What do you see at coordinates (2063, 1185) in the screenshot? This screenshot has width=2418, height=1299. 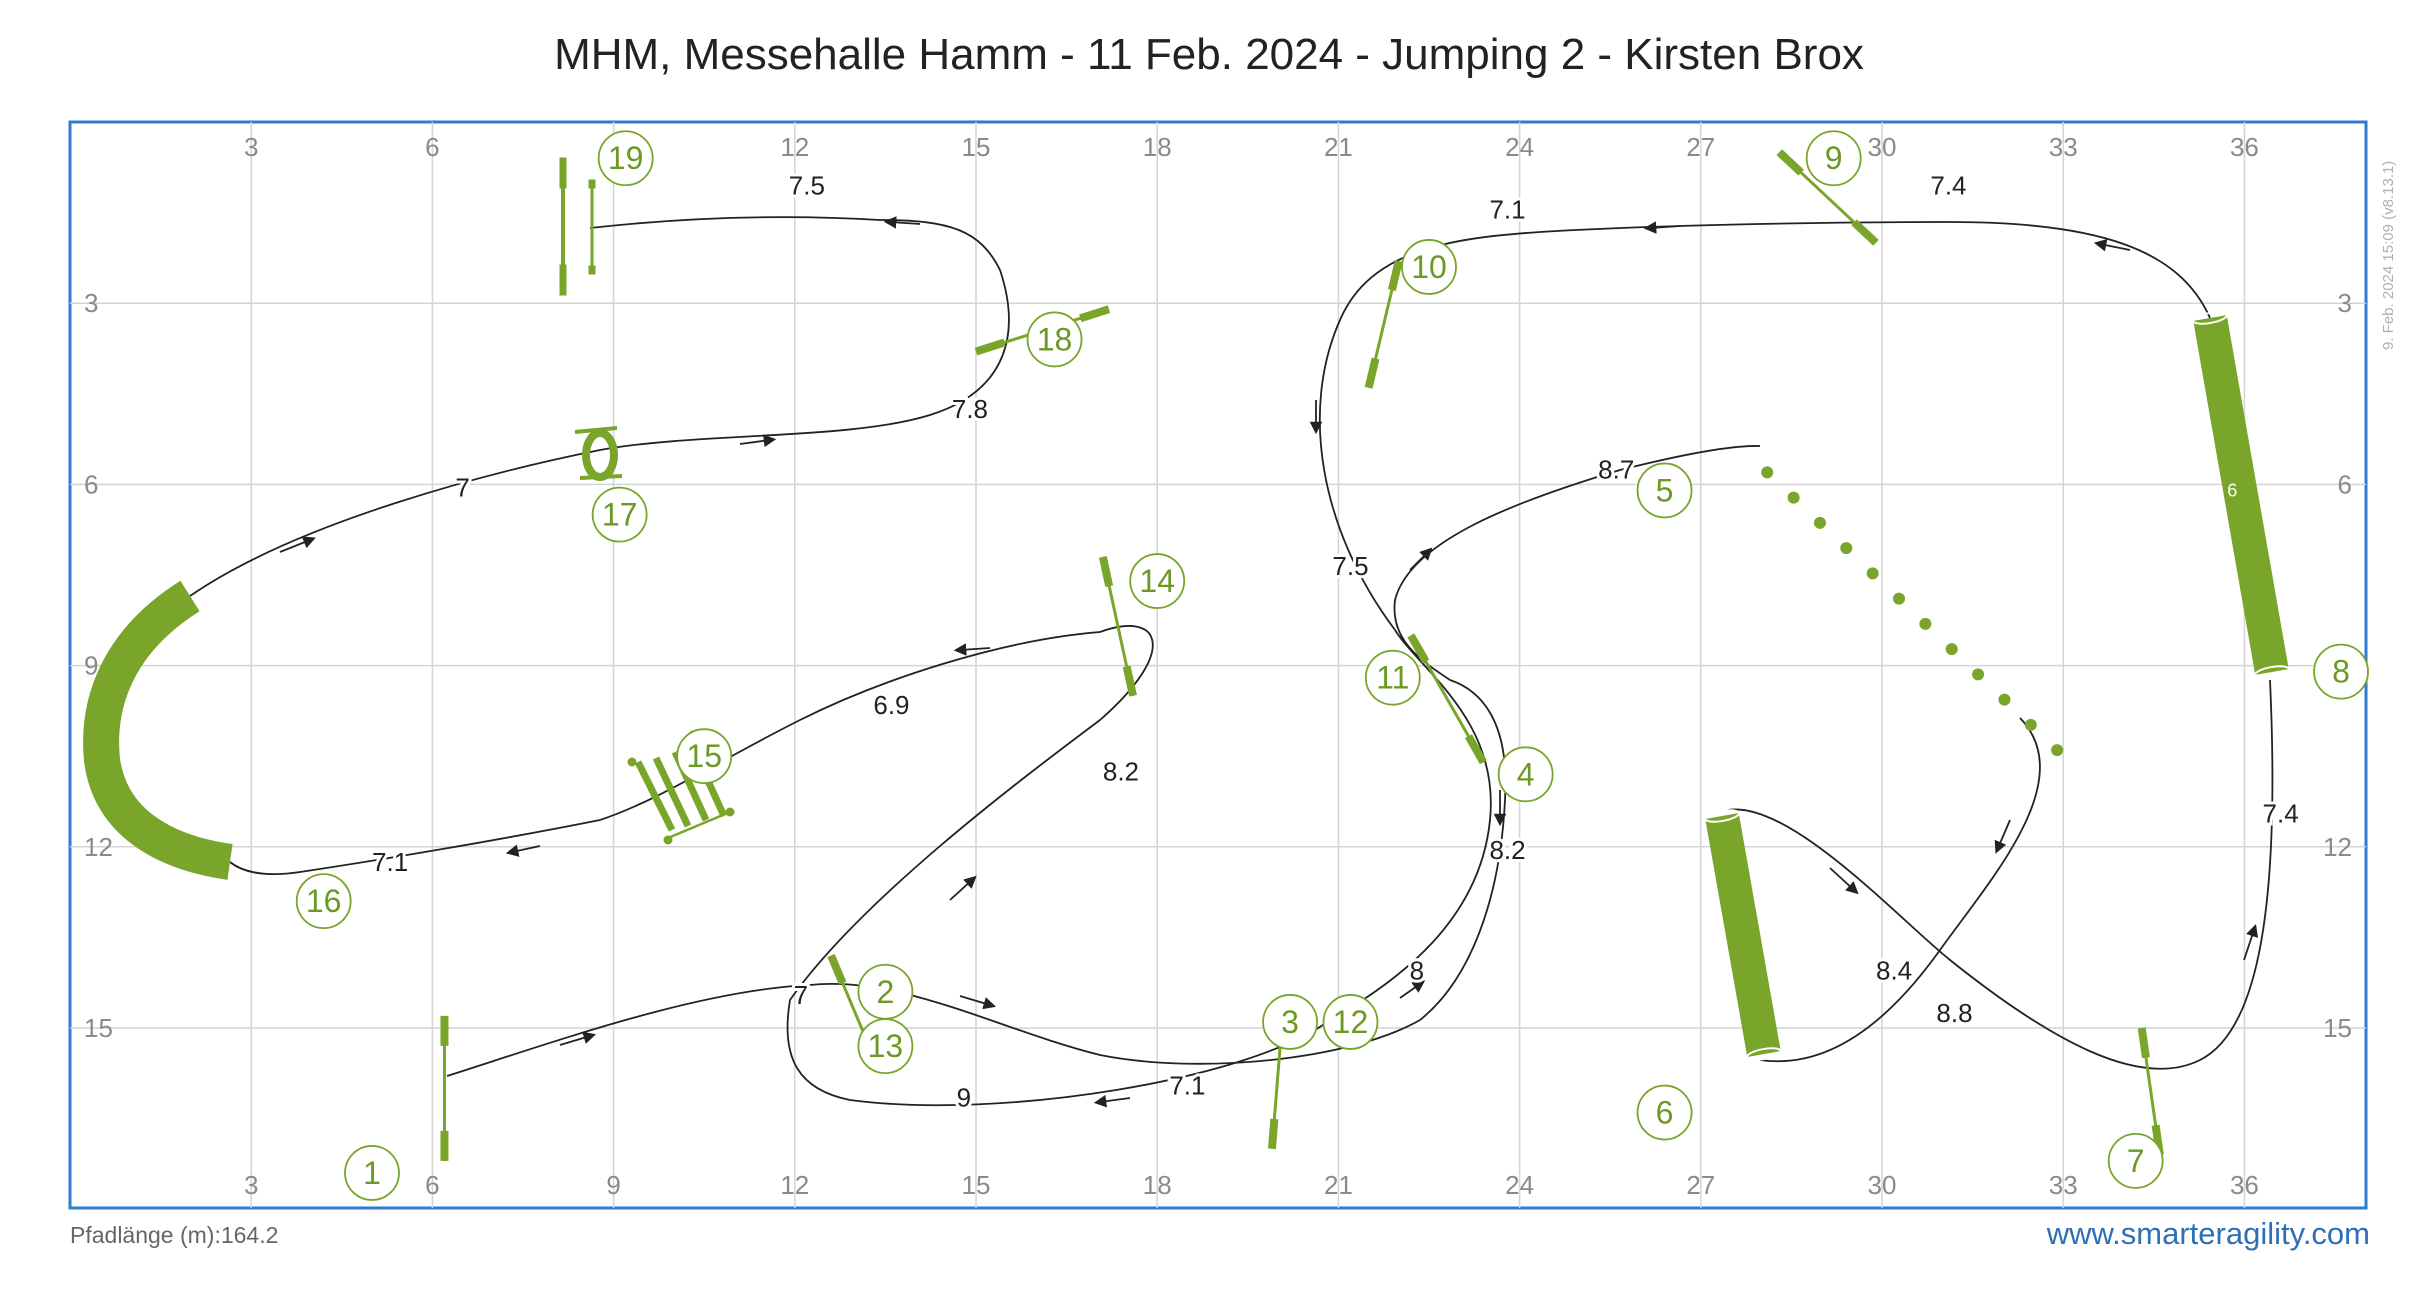 I see `x-tick-bottom: 33` at bounding box center [2063, 1185].